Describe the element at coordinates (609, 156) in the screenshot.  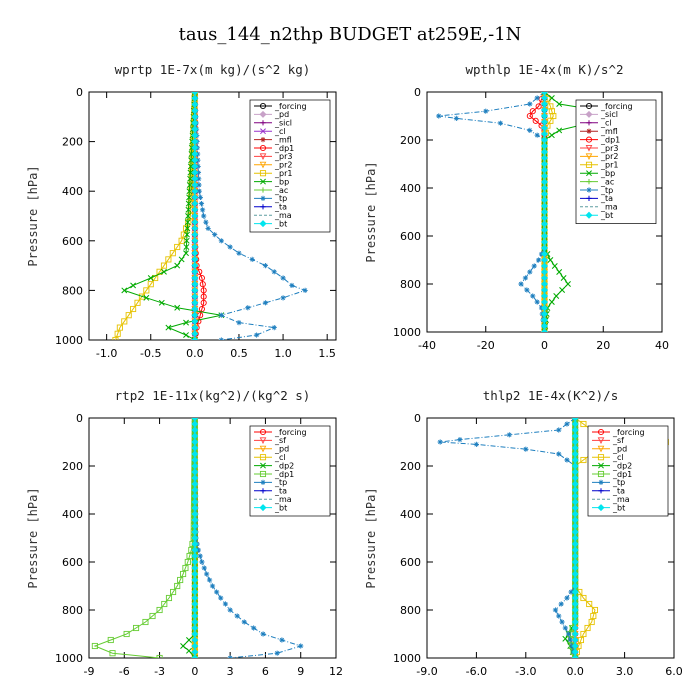
I see `legend-label: _pr2` at that location.